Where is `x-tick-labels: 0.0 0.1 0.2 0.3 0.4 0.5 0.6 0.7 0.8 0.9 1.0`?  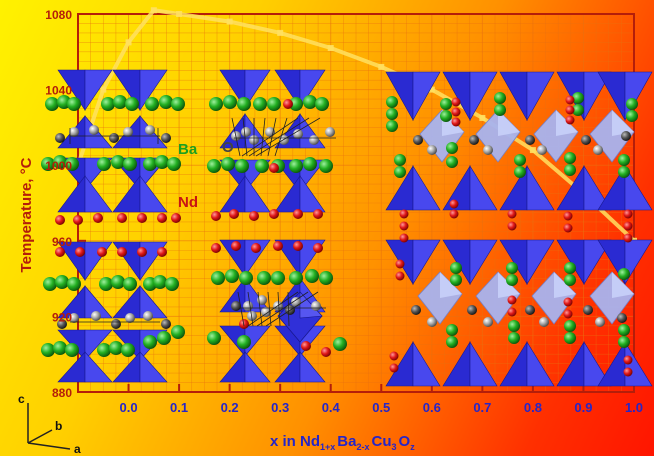
x-tick-labels: 0.0 0.1 0.2 0.3 0.4 0.5 0.6 0.7 0.8 0.9 1.0 is located at coordinates (382, 407).